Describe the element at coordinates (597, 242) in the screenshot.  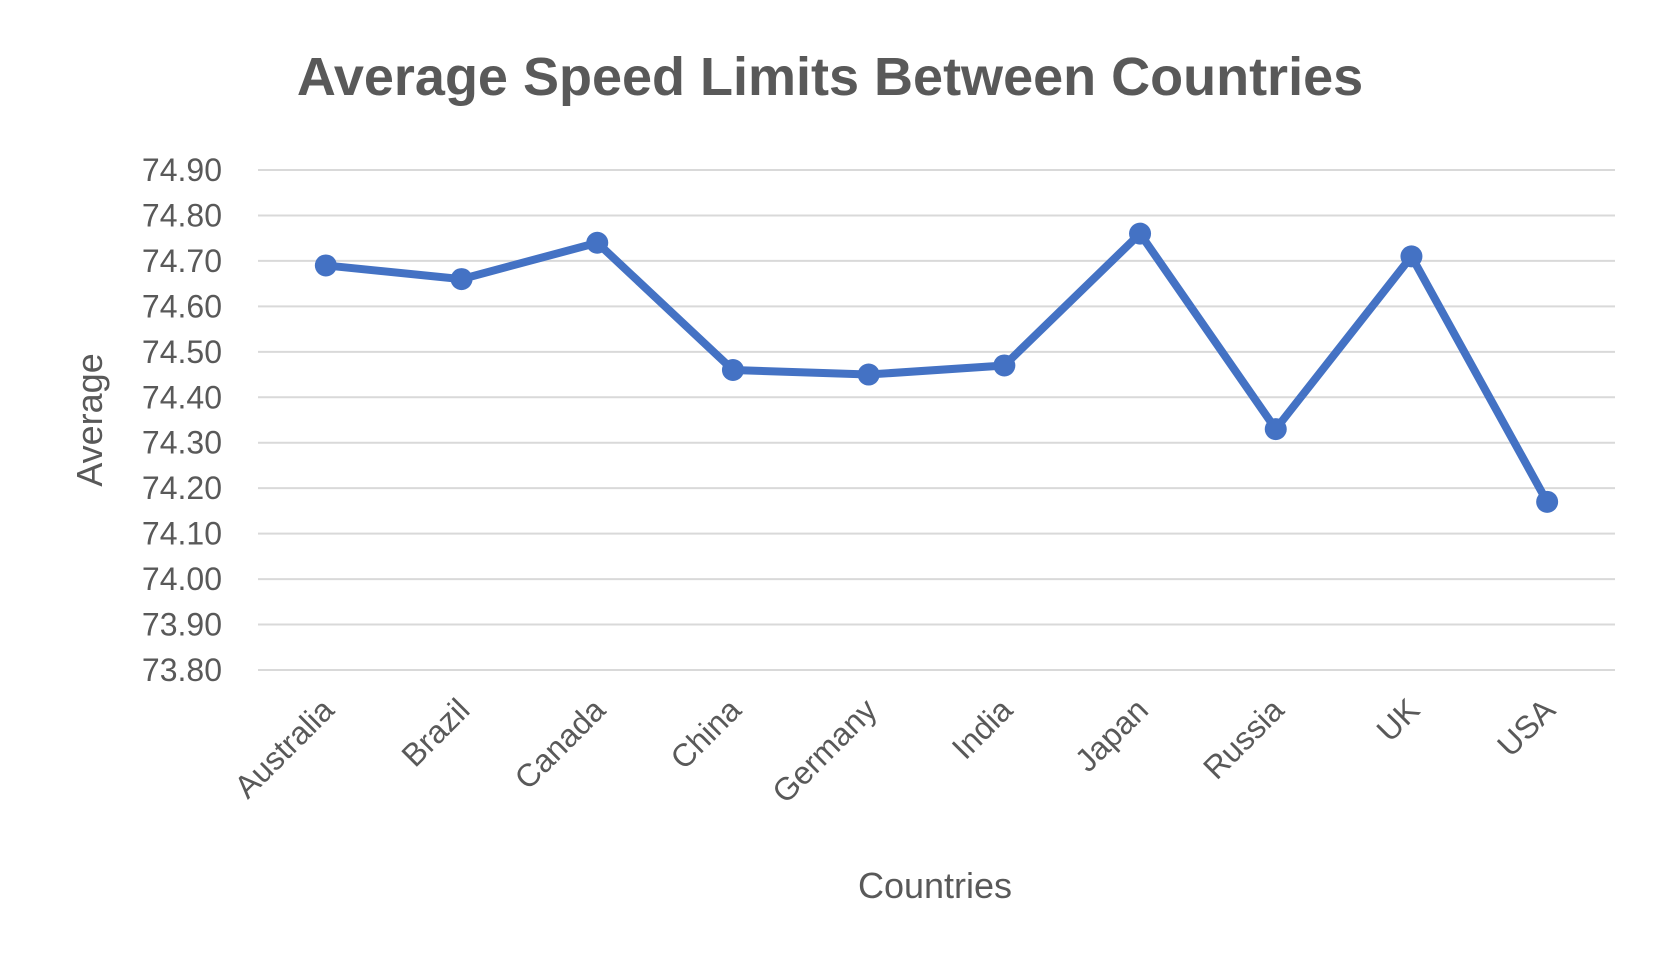
I see `data-point-canada` at that location.